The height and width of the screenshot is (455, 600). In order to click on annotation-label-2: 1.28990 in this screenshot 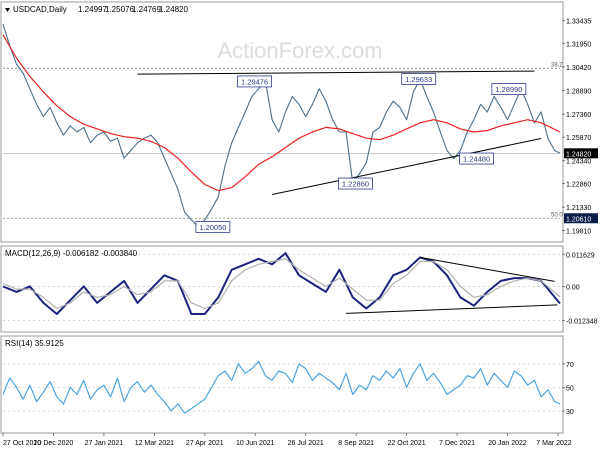, I will do `click(508, 89)`.